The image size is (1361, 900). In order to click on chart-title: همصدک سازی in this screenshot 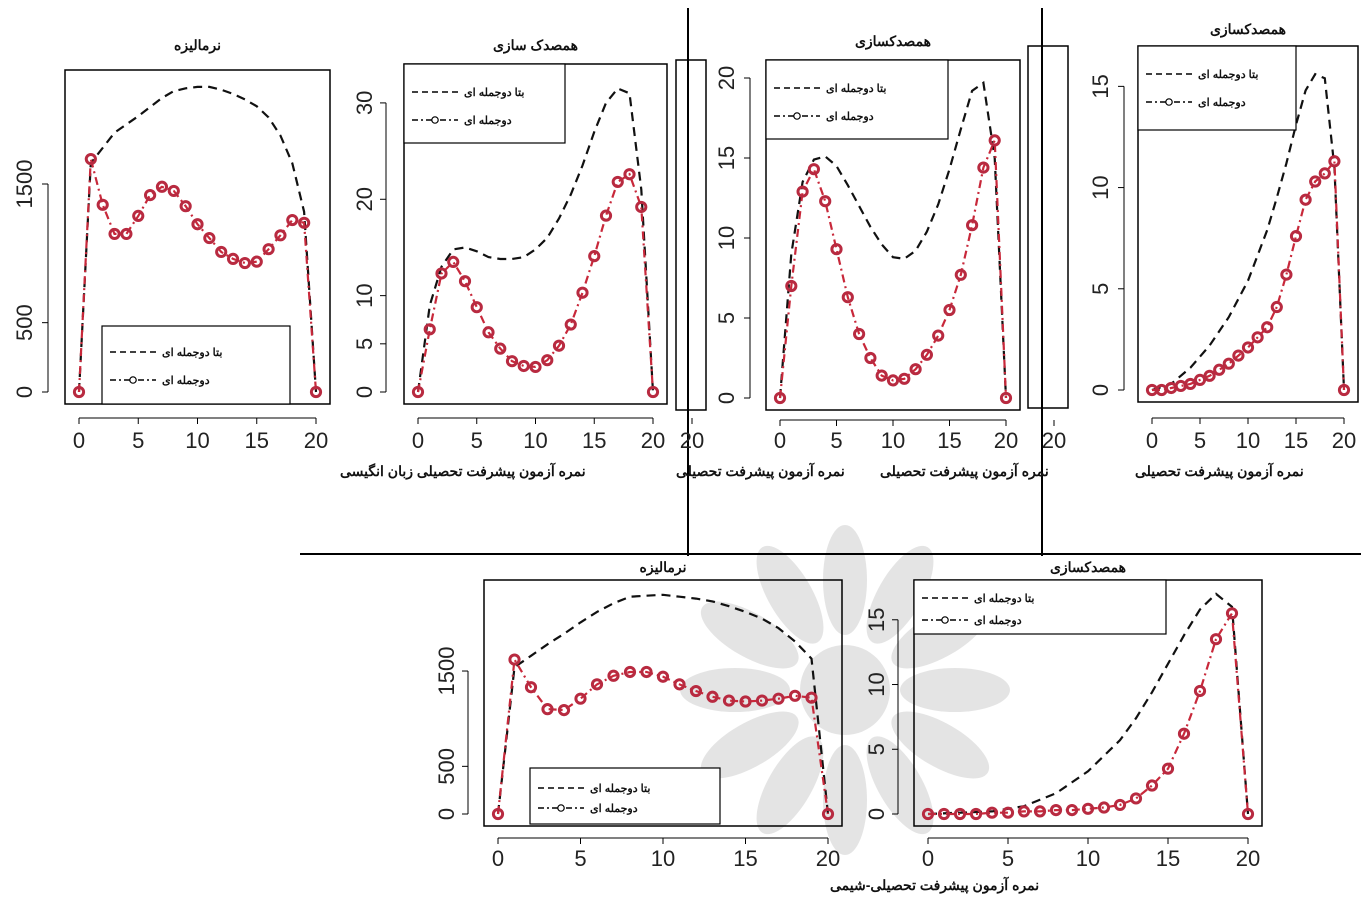, I will do `click(535, 45)`.